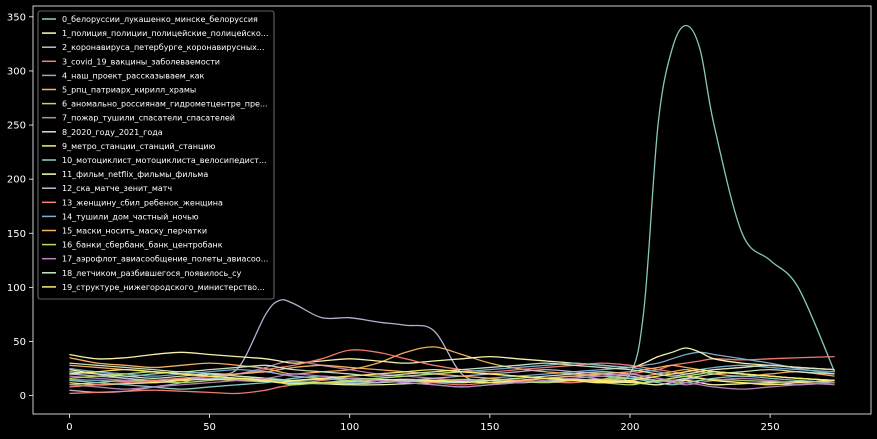 Image resolution: width=877 pixels, height=439 pixels. I want to click on y-tick-label: 350, so click(16, 17).